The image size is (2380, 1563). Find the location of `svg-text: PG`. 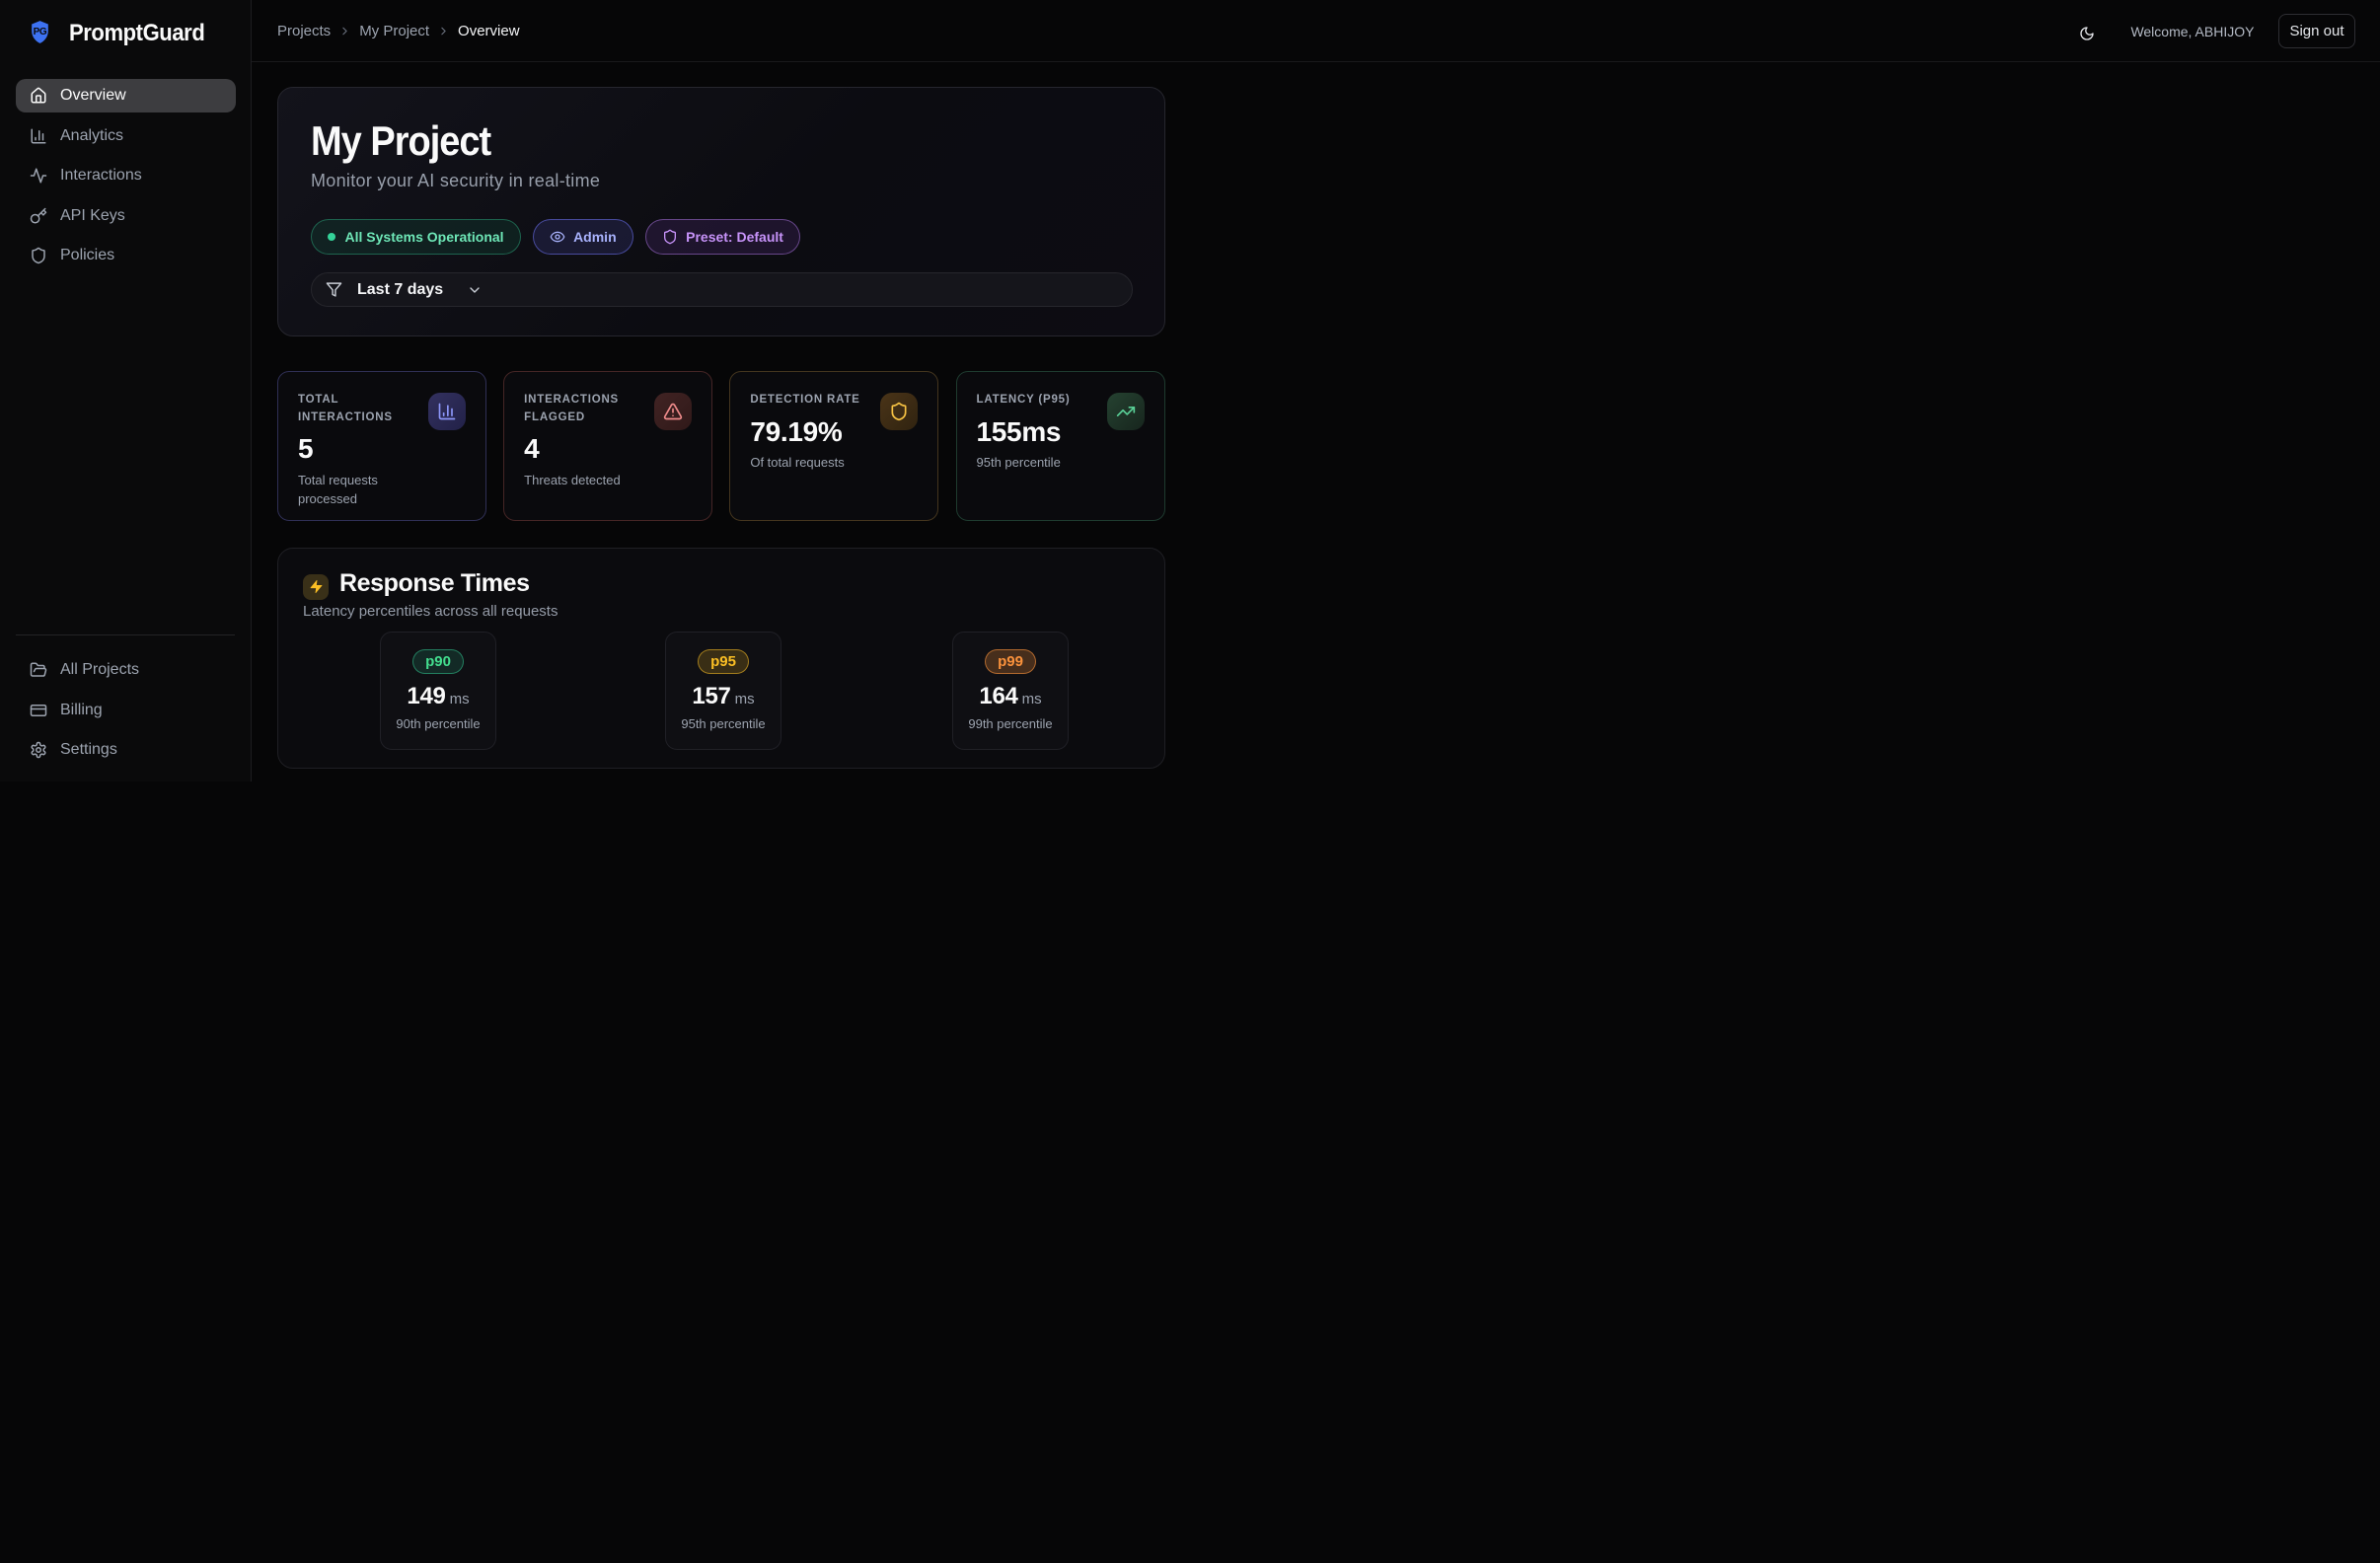

svg-text: PG is located at coordinates (40, 32).